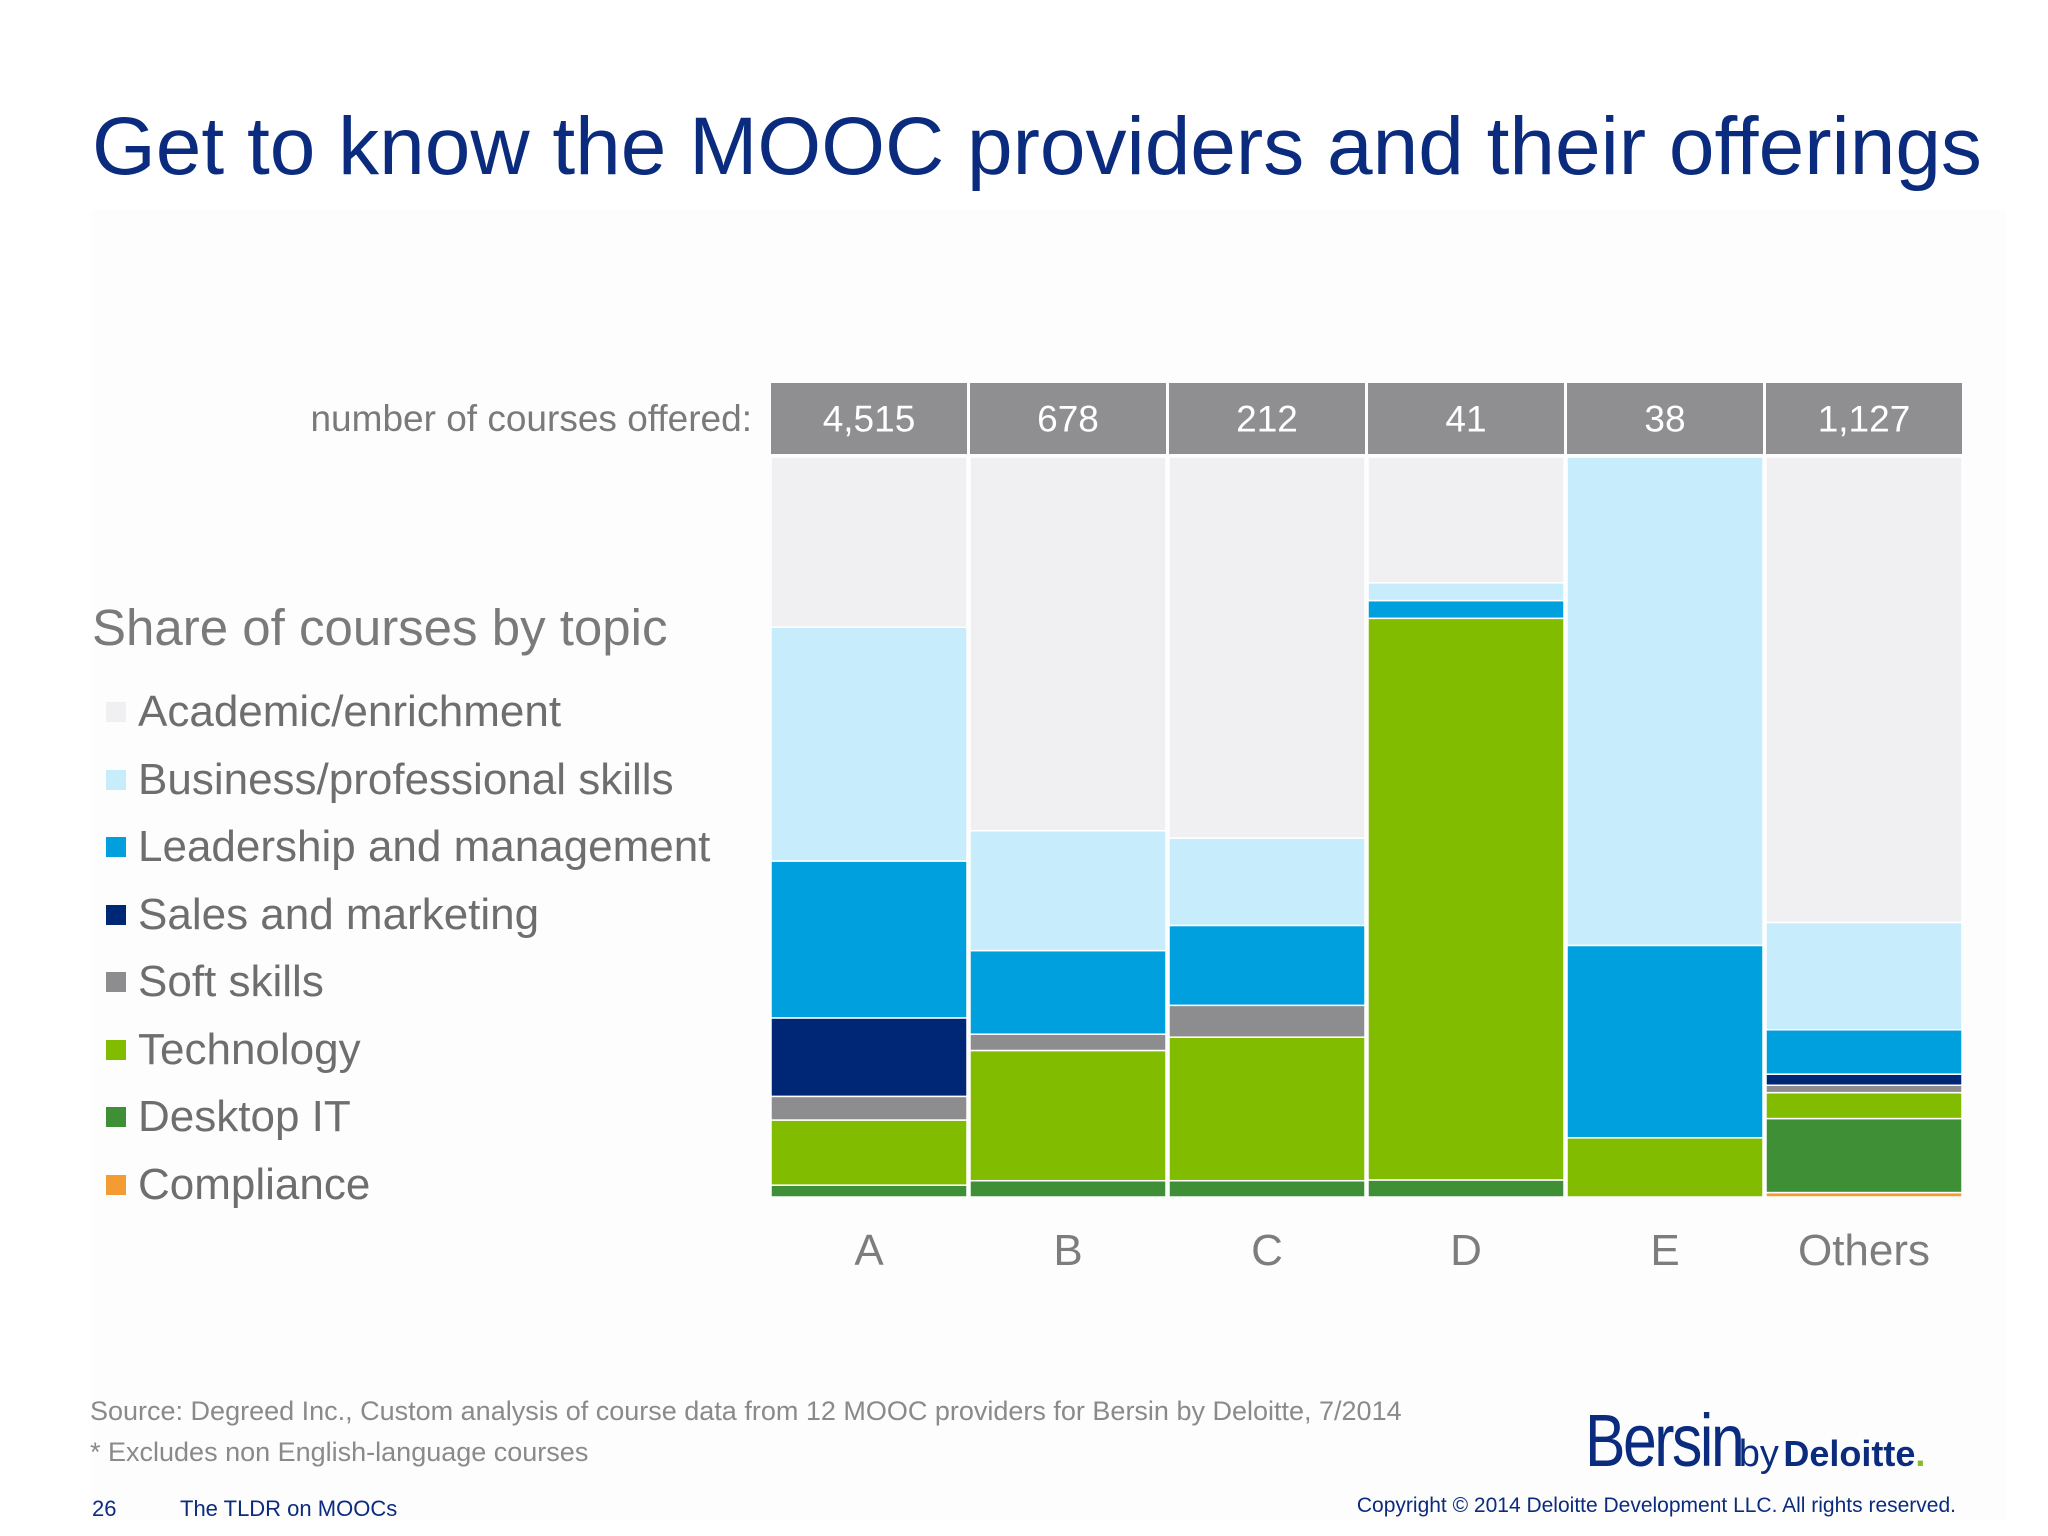 The width and height of the screenshot is (2048, 1536). Describe the element at coordinates (116, 779) in the screenshot. I see `legend-swatch-business-professional-skills` at that location.